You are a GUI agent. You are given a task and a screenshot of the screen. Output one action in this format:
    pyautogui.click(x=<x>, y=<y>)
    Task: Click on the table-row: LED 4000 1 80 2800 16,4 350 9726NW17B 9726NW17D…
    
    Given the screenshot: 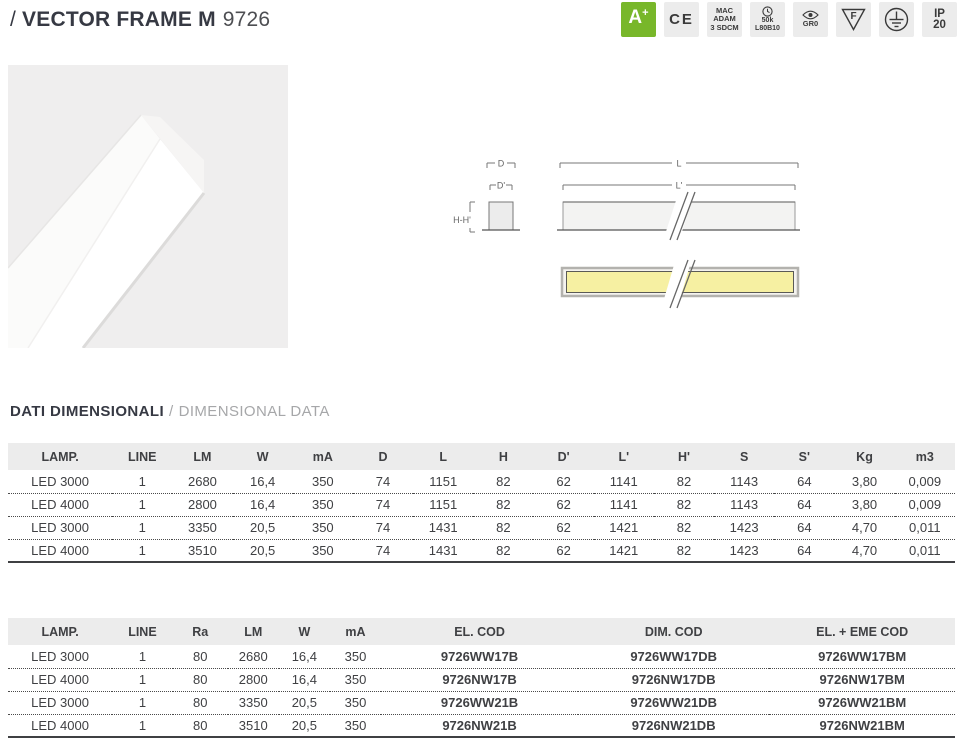 What is the action you would take?
    pyautogui.click(x=481, y=680)
    